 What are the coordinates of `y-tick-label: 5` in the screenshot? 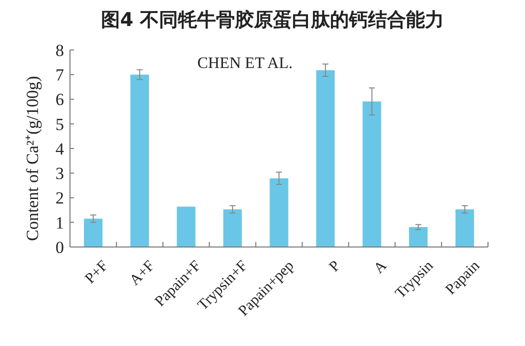 It's located at (60, 124).